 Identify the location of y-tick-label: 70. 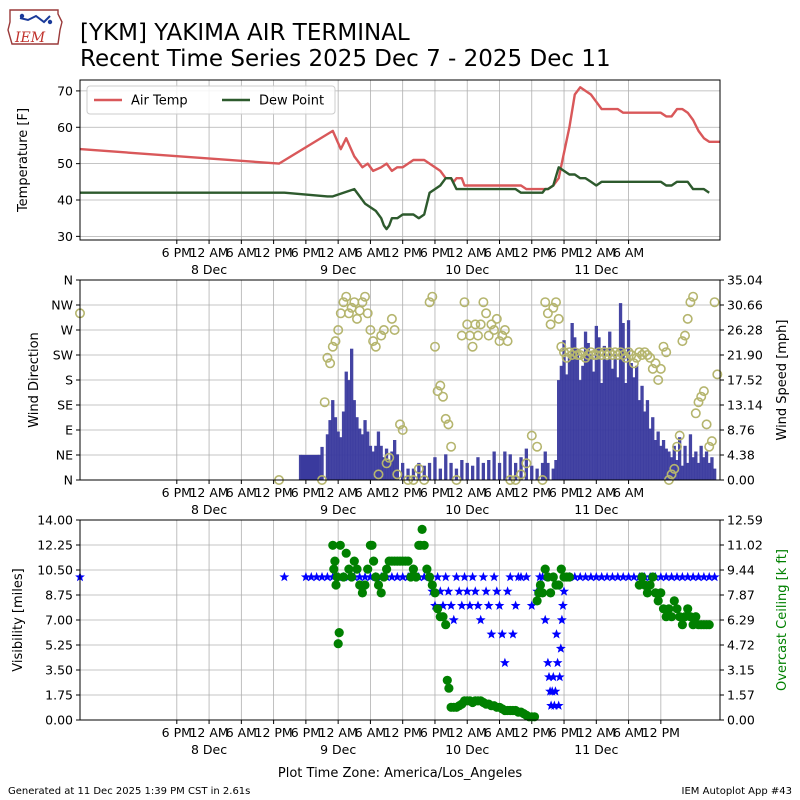
(65, 90).